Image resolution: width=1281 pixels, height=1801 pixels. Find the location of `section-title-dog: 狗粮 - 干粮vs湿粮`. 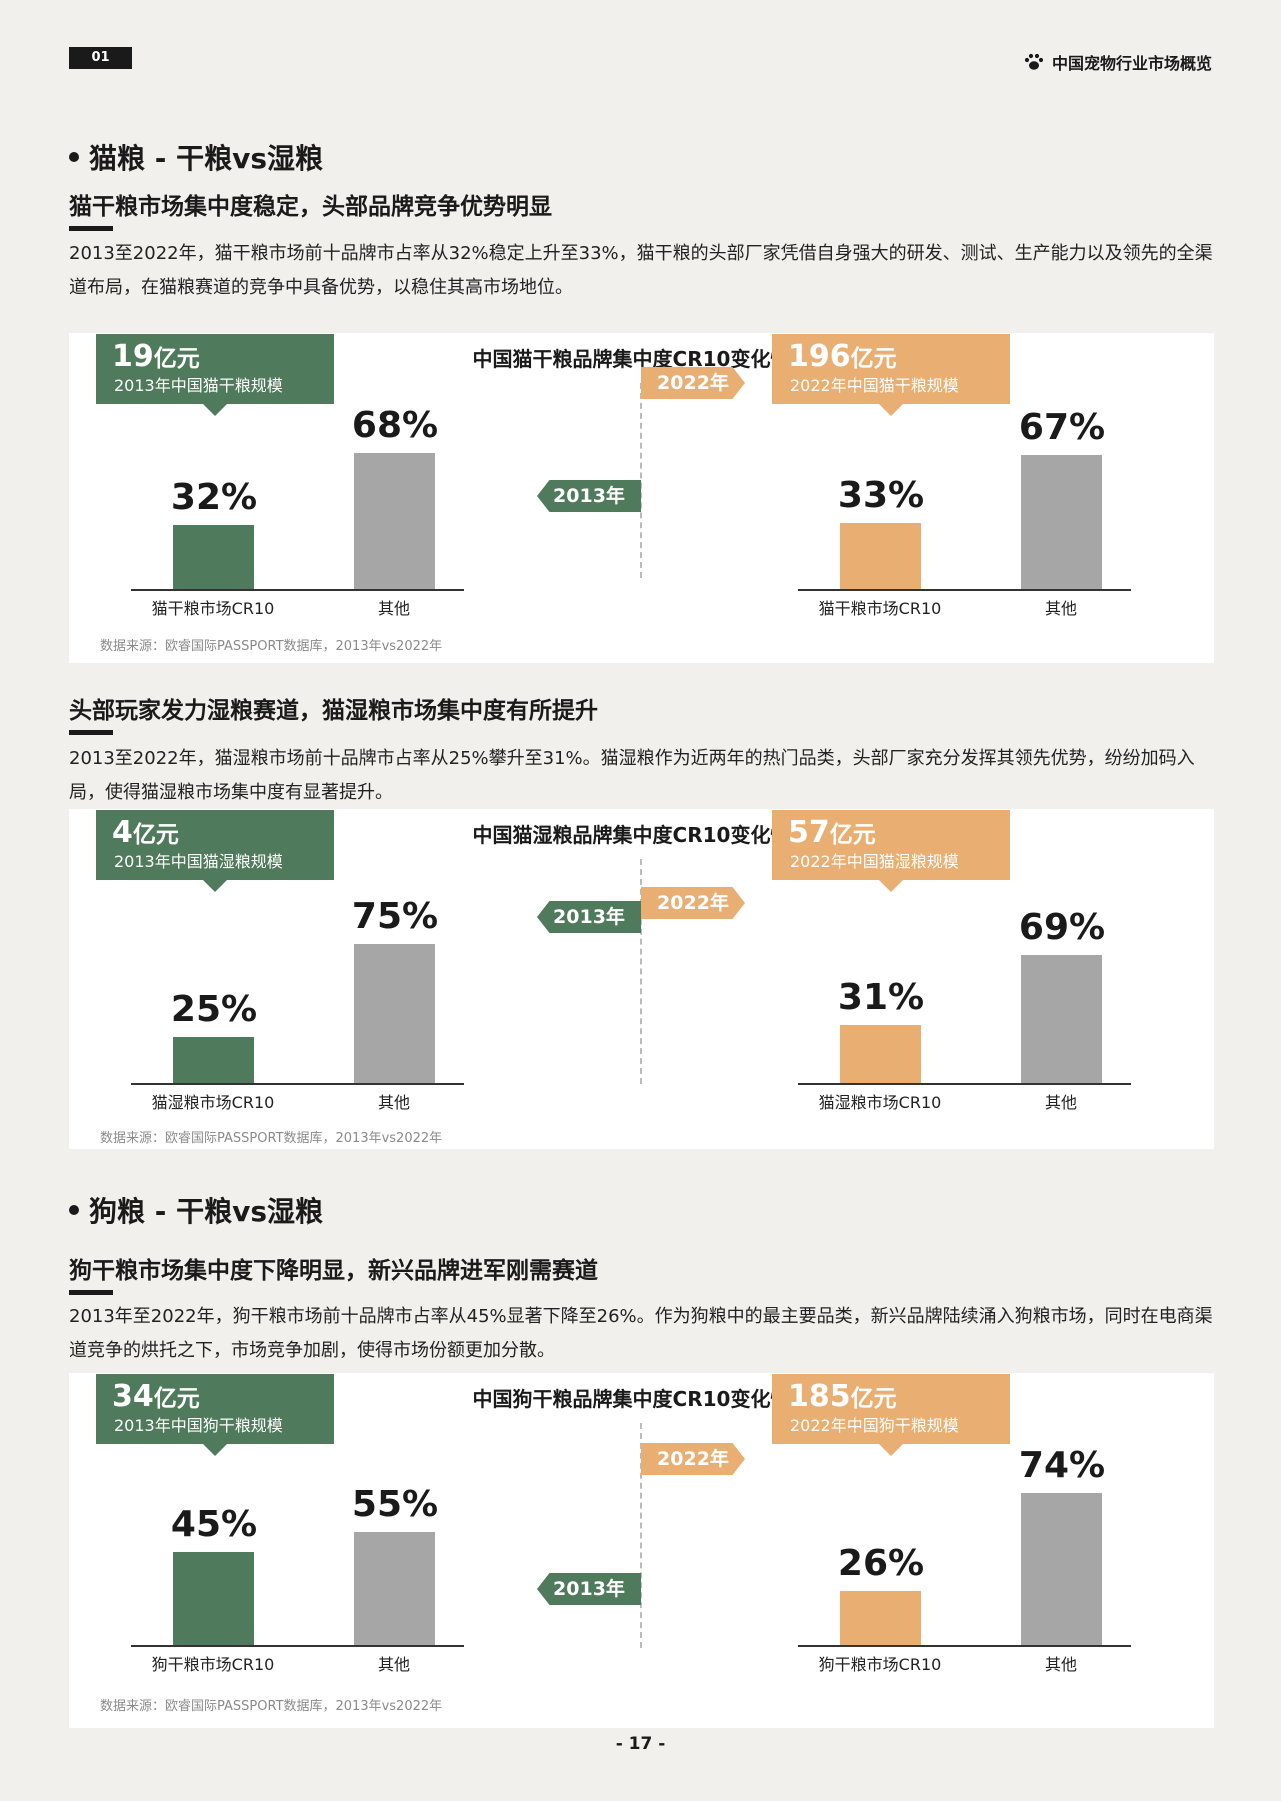

section-title-dog: 狗粮 - 干粮vs湿粮 is located at coordinates (196, 1210).